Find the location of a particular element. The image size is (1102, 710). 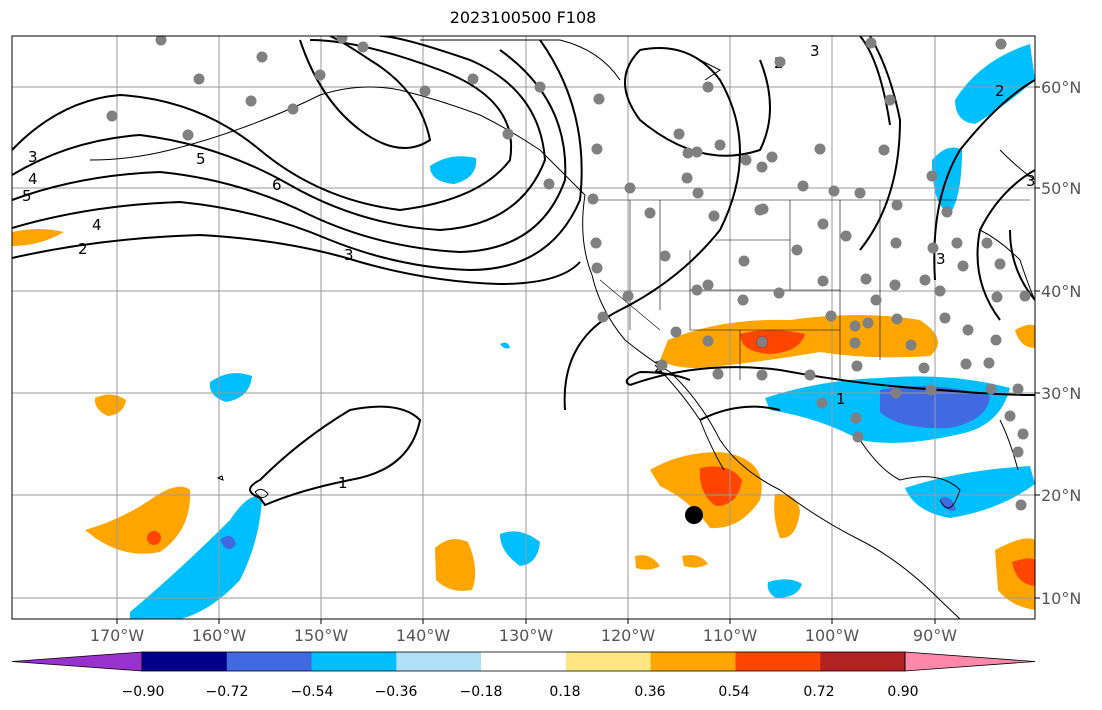

lat-label: 30°N is located at coordinates (1061, 393).